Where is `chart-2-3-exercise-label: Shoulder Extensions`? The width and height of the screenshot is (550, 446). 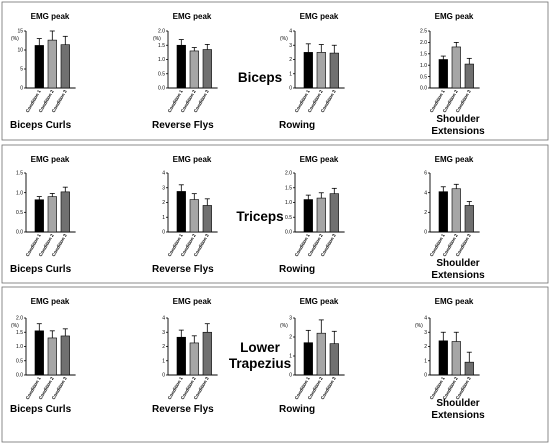
chart-2-3-exercise-label: Shoulder Extensions is located at coordinates (458, 409).